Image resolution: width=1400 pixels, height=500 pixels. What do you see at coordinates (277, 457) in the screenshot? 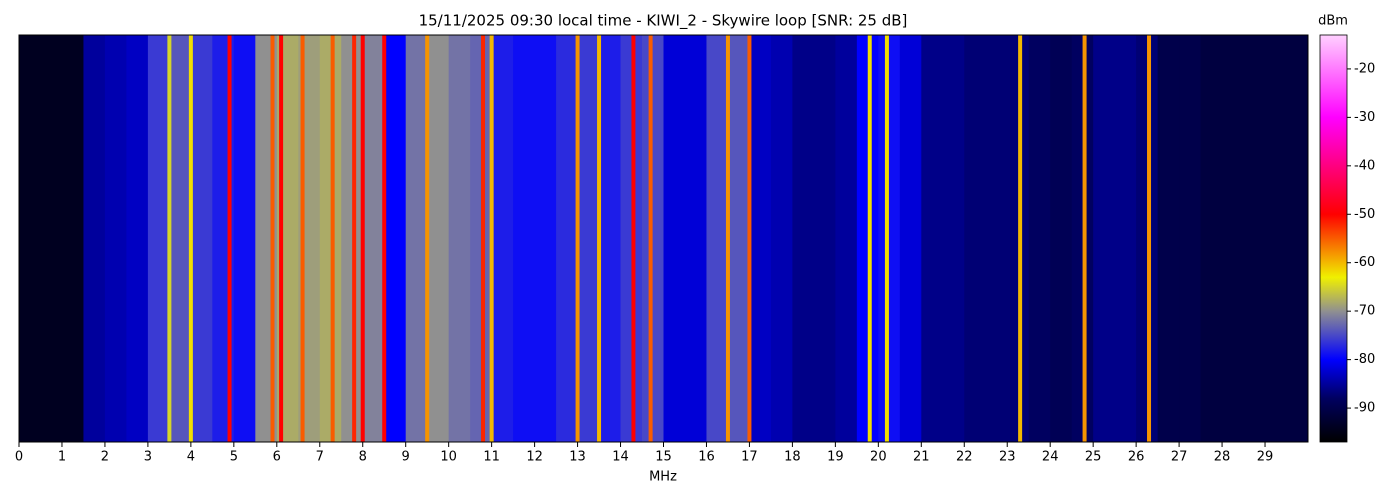
I see `x-tick-label: 6` at bounding box center [277, 457].